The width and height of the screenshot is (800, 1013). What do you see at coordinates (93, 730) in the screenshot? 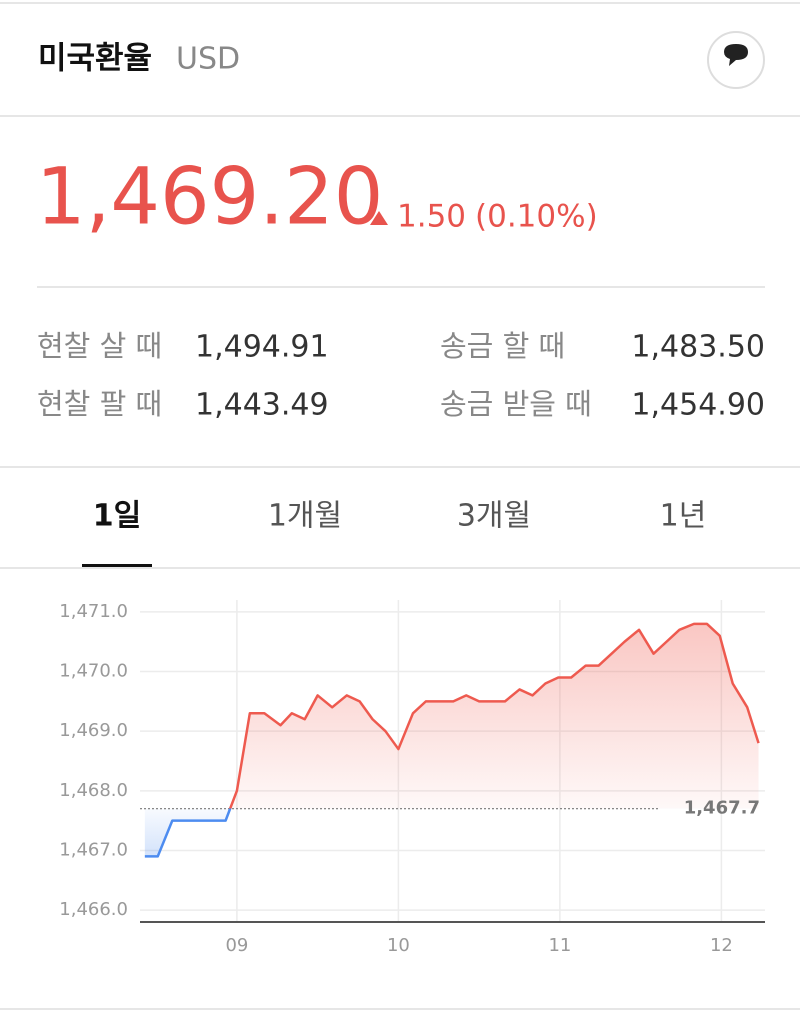
I see `y-tick-label: 1,469.0` at bounding box center [93, 730].